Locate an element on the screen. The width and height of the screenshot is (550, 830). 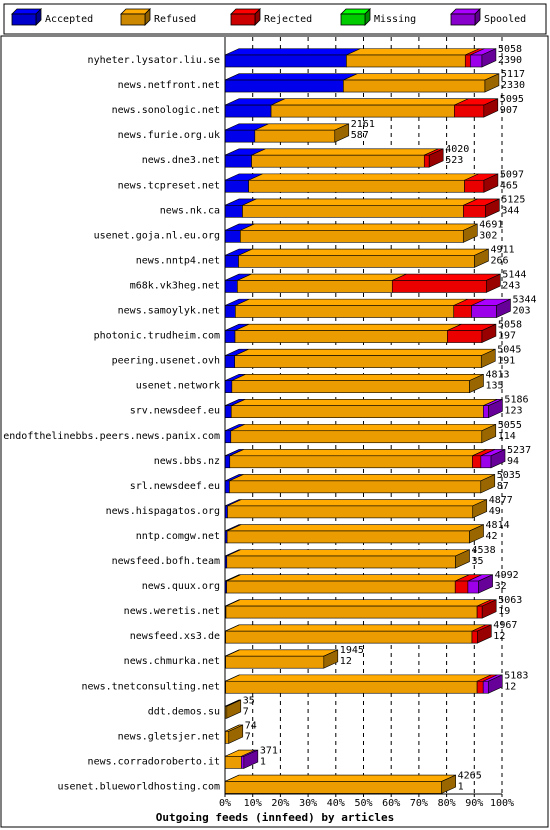
accepted-label: 35 is located at coordinates (478, 561).